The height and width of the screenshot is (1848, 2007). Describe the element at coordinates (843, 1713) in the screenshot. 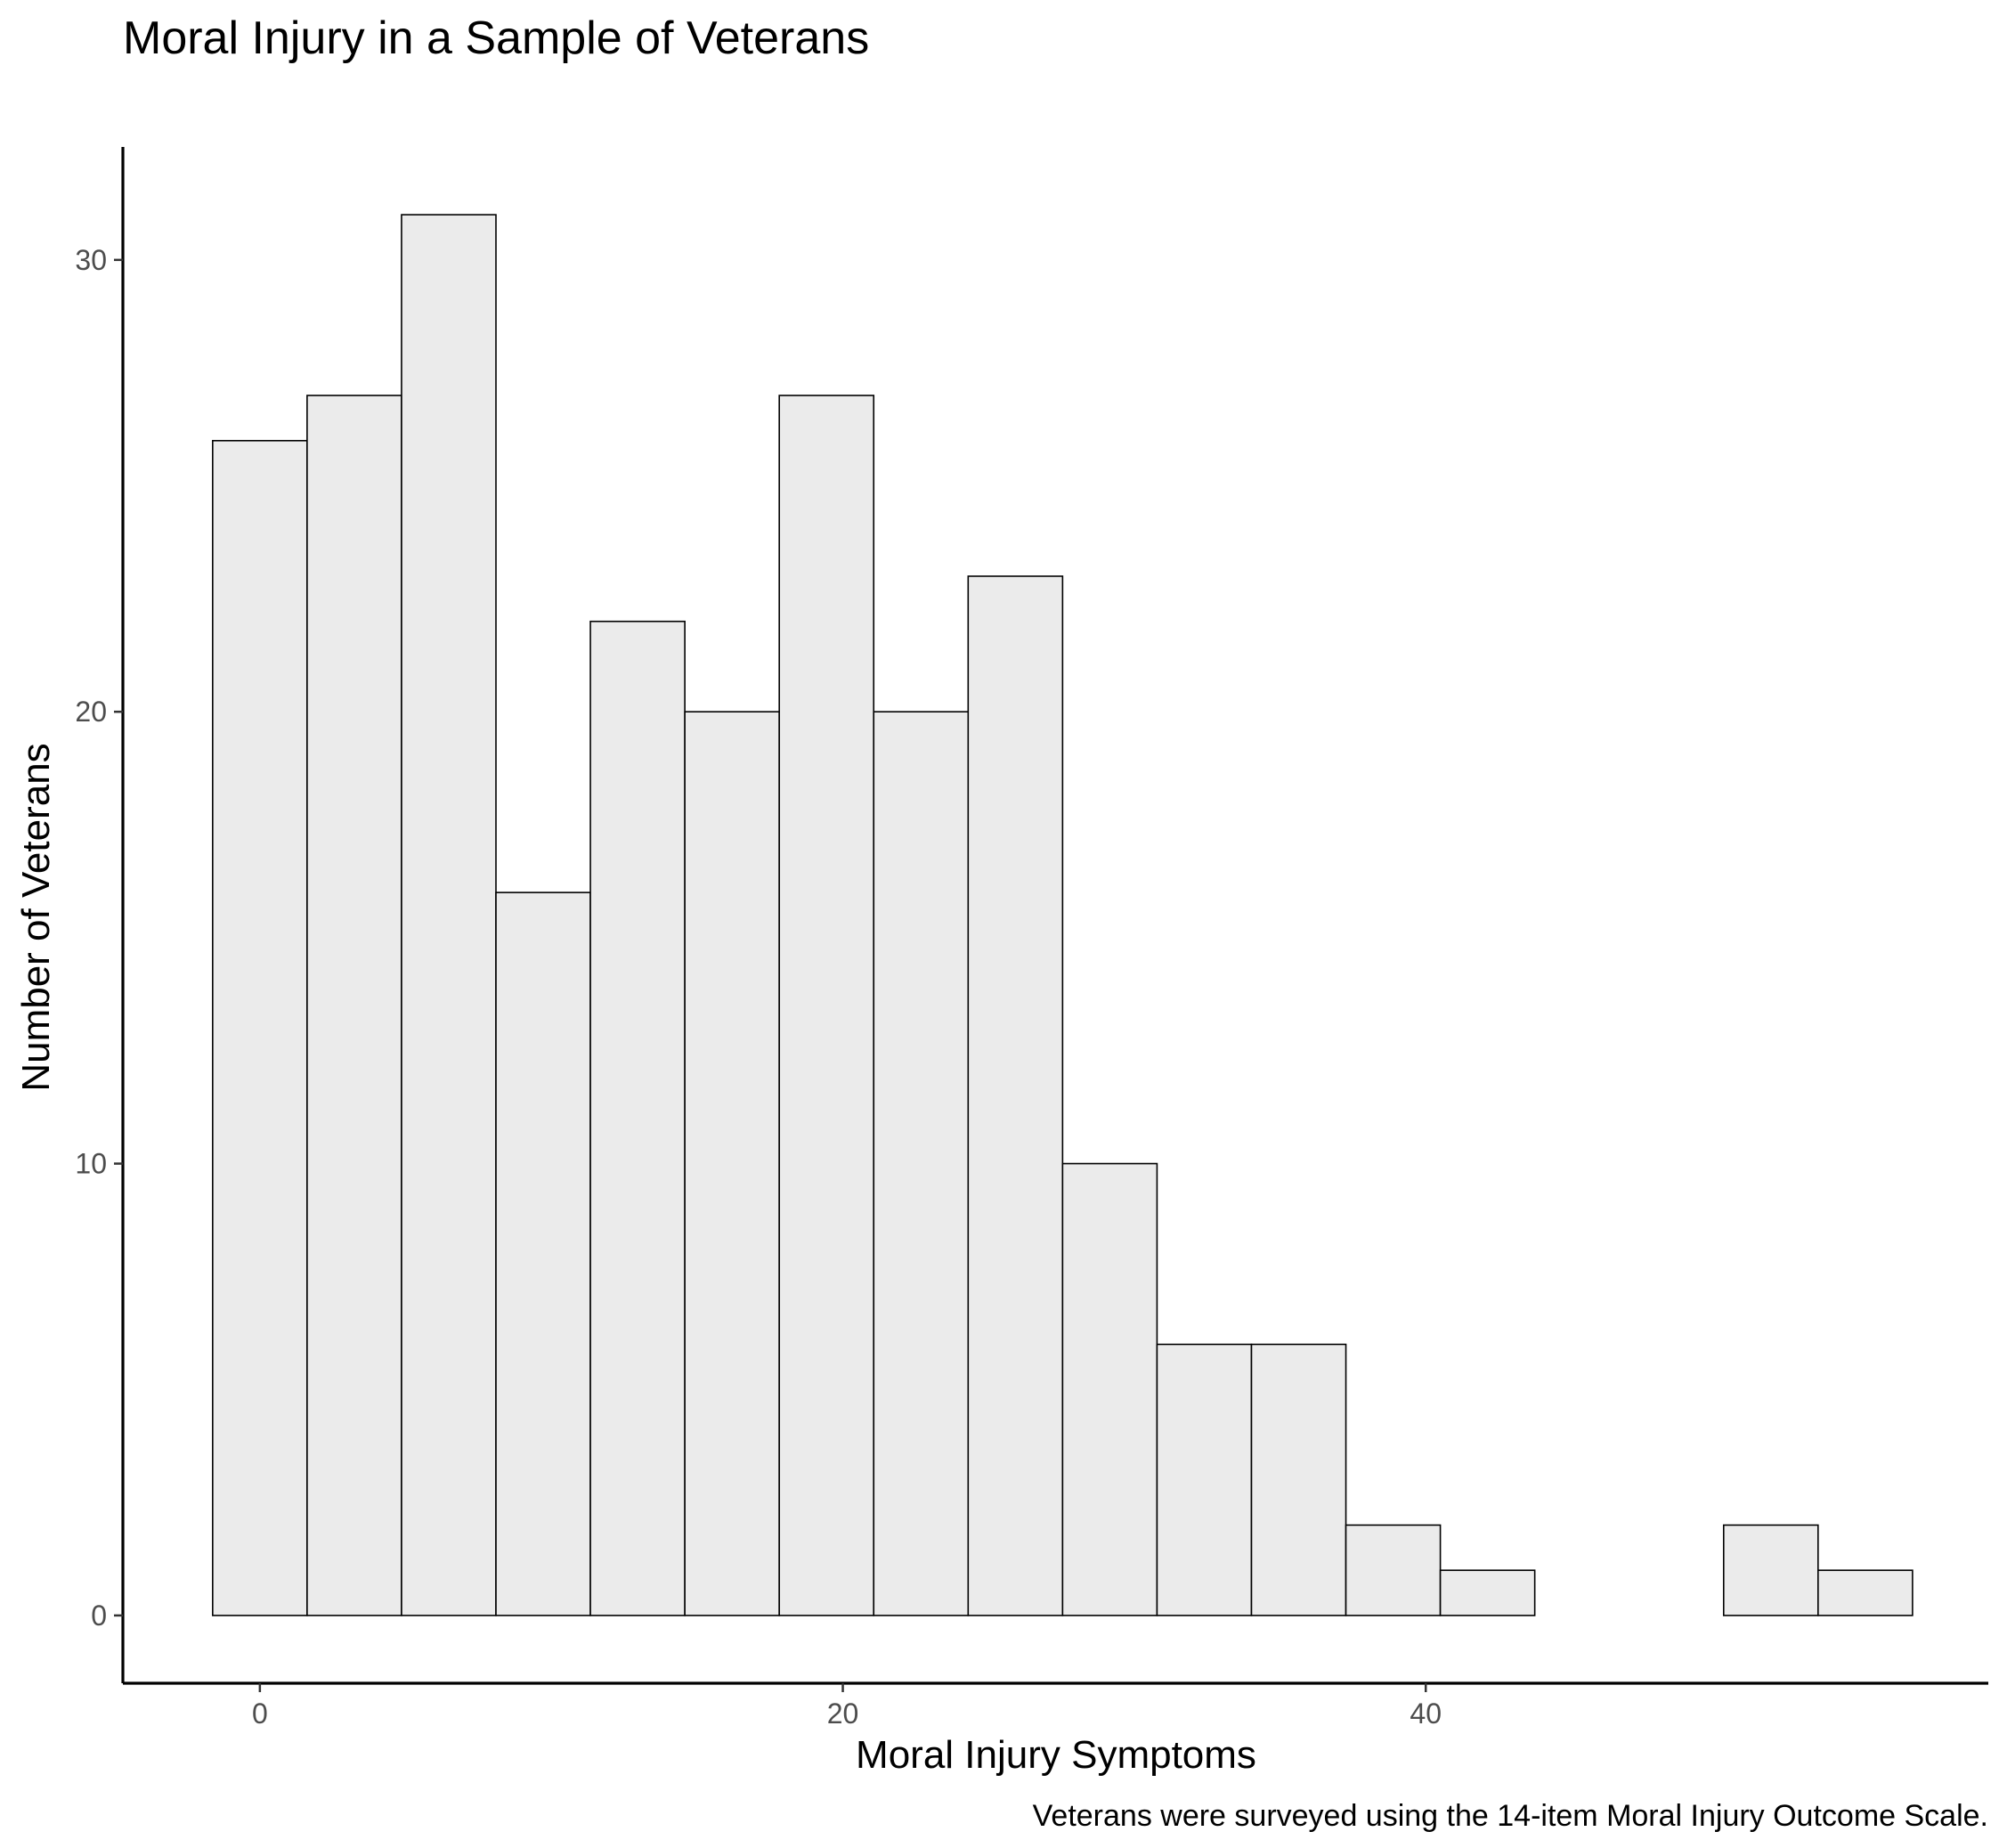

I see `x-tick-label: 20` at that location.